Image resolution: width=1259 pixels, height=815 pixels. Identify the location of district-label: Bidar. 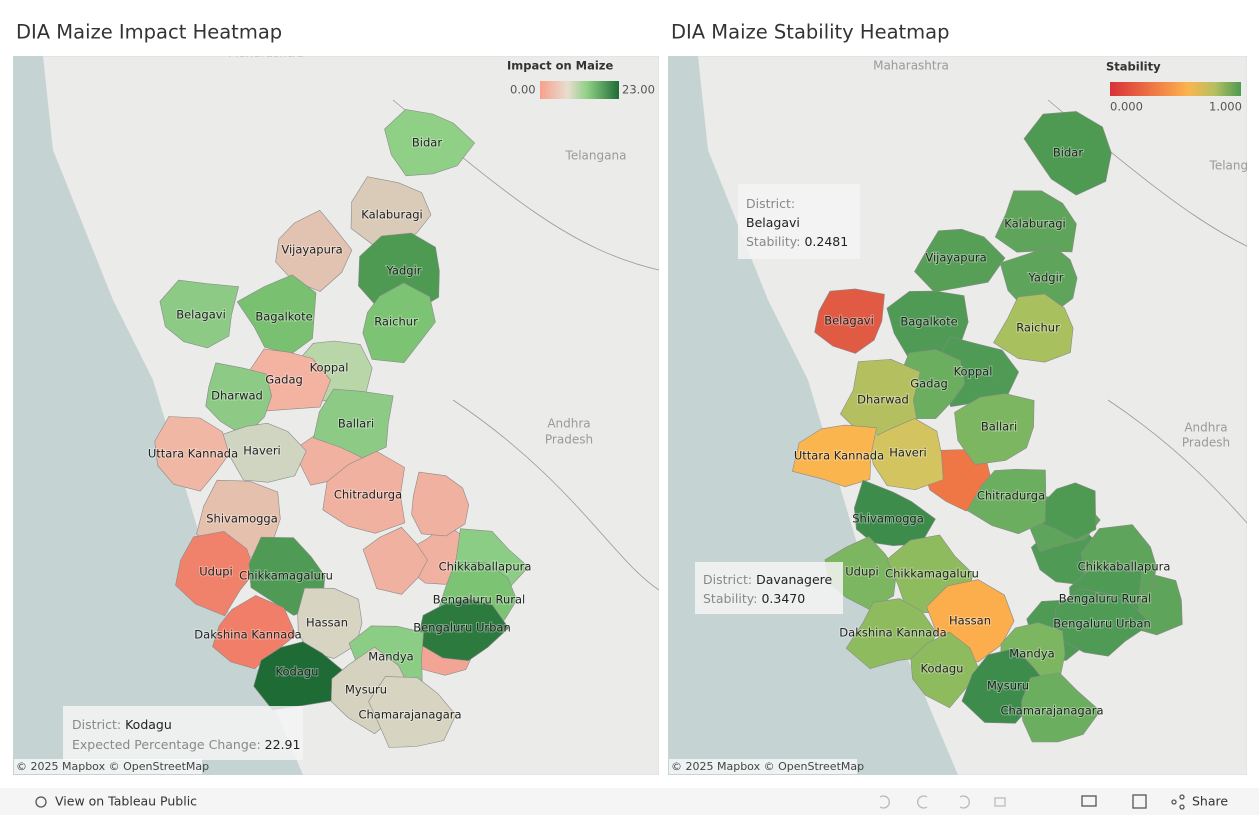
(427, 143).